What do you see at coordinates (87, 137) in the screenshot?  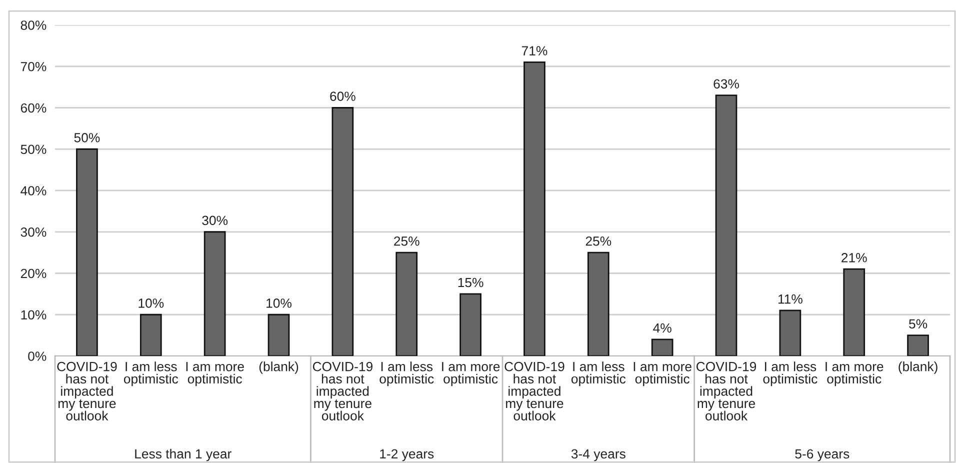 I see `data-label: 50%` at bounding box center [87, 137].